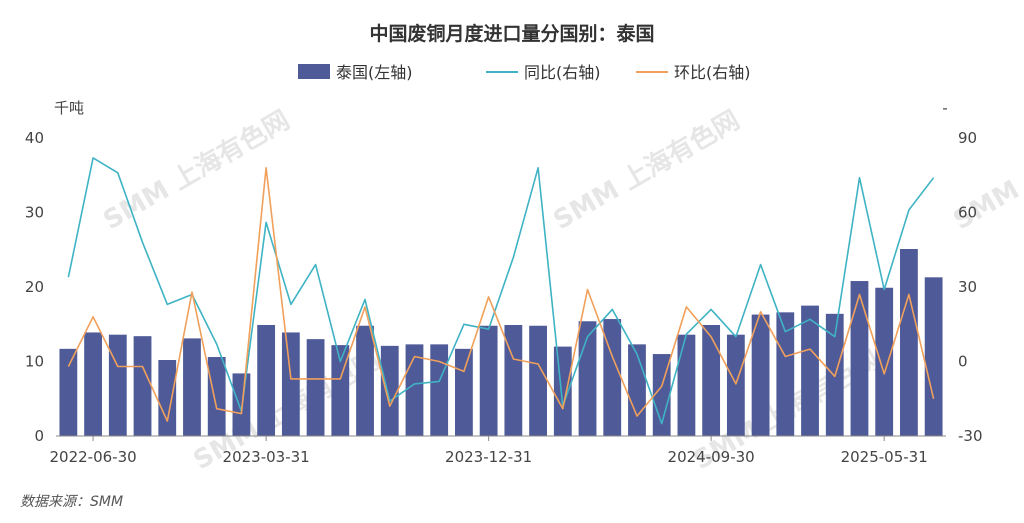 Image resolution: width=1024 pixels, height=523 pixels. What do you see at coordinates (34, 362) in the screenshot?
I see `left-tick-1: 10` at bounding box center [34, 362].